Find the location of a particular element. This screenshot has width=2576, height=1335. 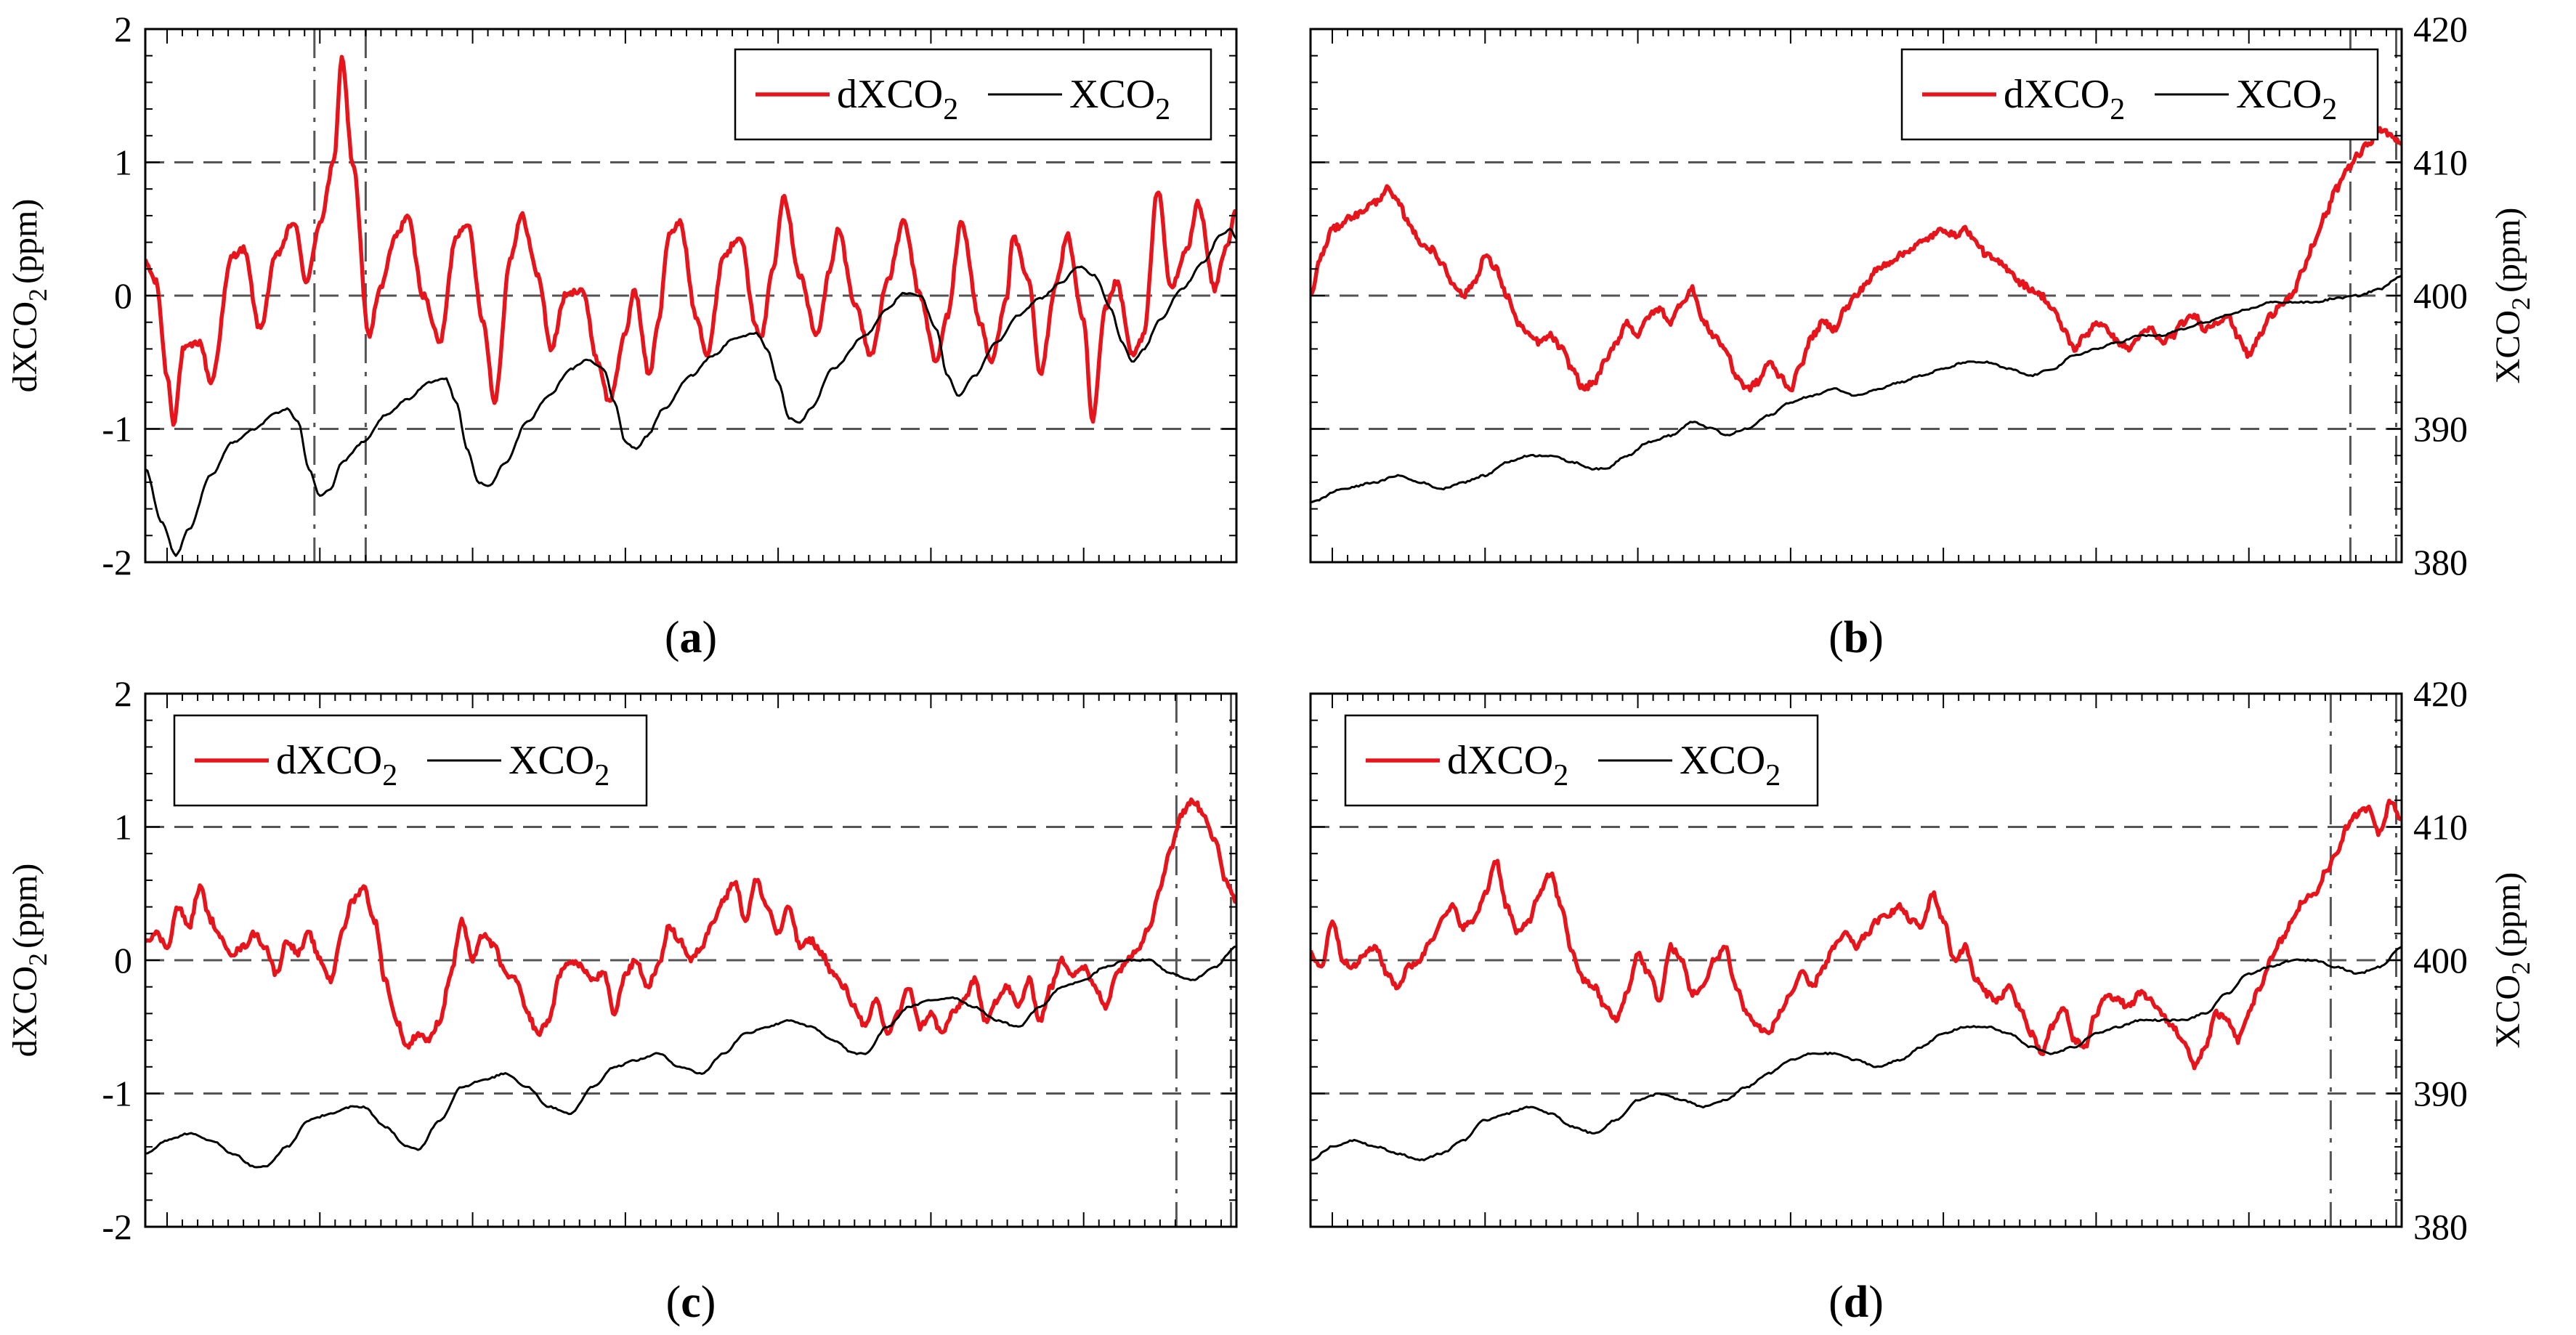

caption-letter: b is located at coordinates (1856, 637).